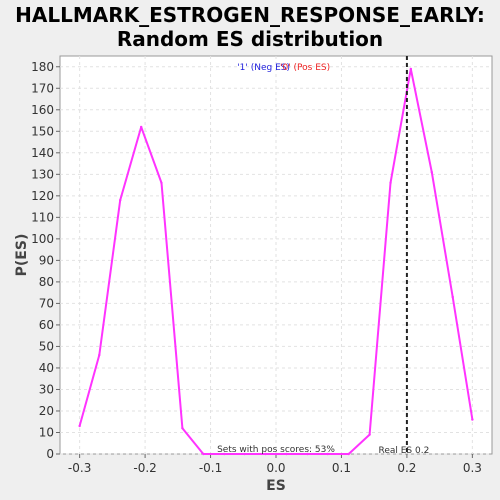 The image size is (500, 500). Describe the element at coordinates (46, 325) in the screenshot. I see `y-tick-label: 60` at that location.